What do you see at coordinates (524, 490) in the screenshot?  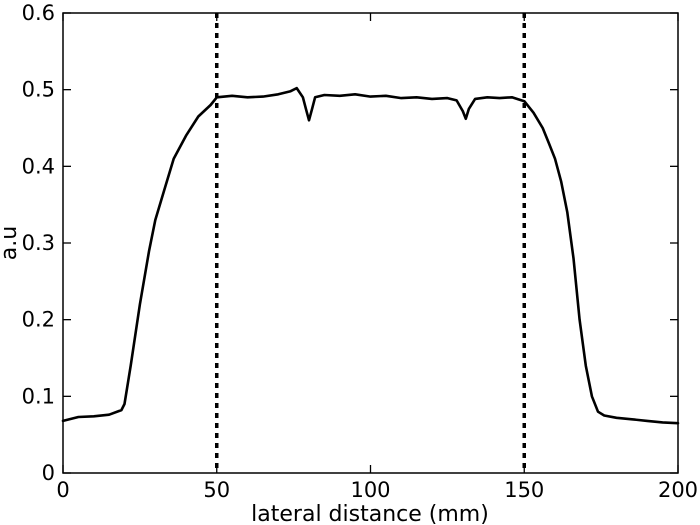 I see `x-tick-label: 150` at bounding box center [524, 490].